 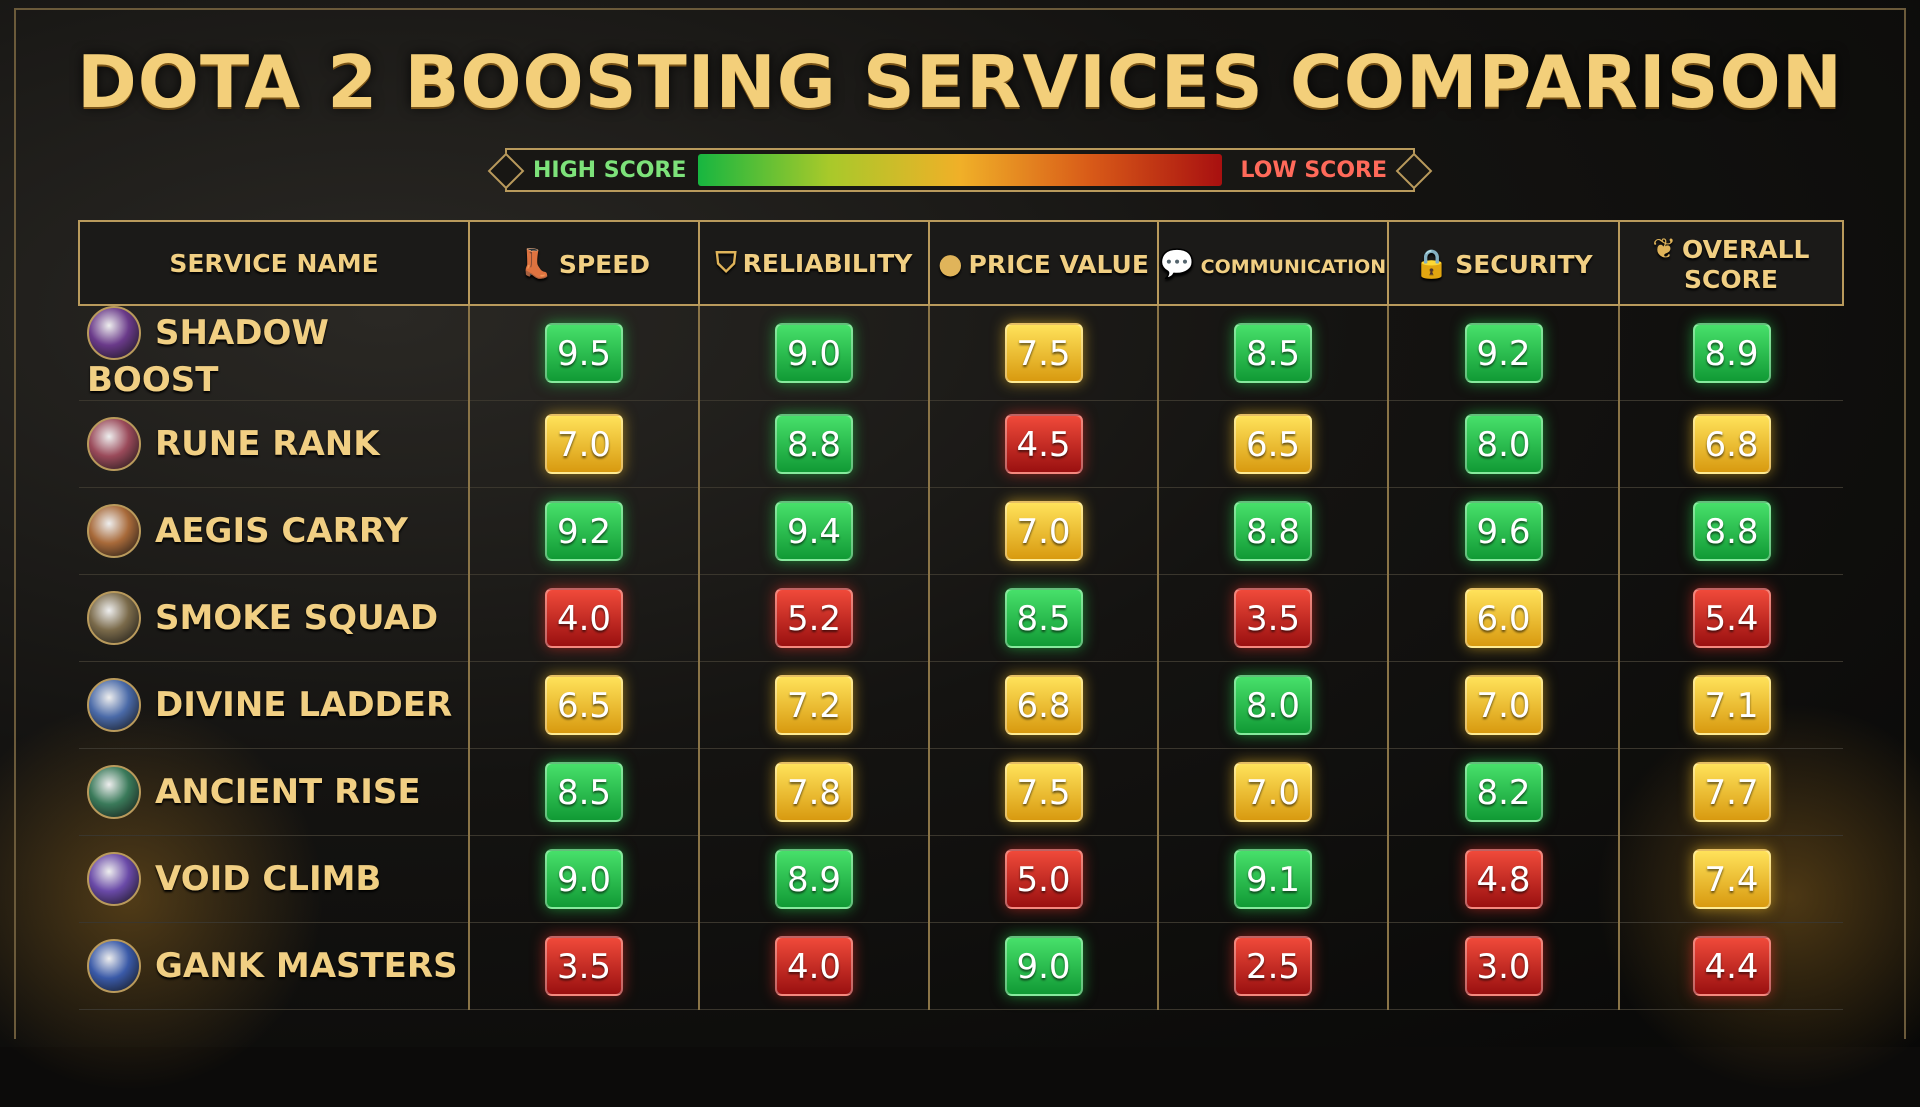 I want to click on service-cell: ANCIENT RISE, so click(x=274, y=792).